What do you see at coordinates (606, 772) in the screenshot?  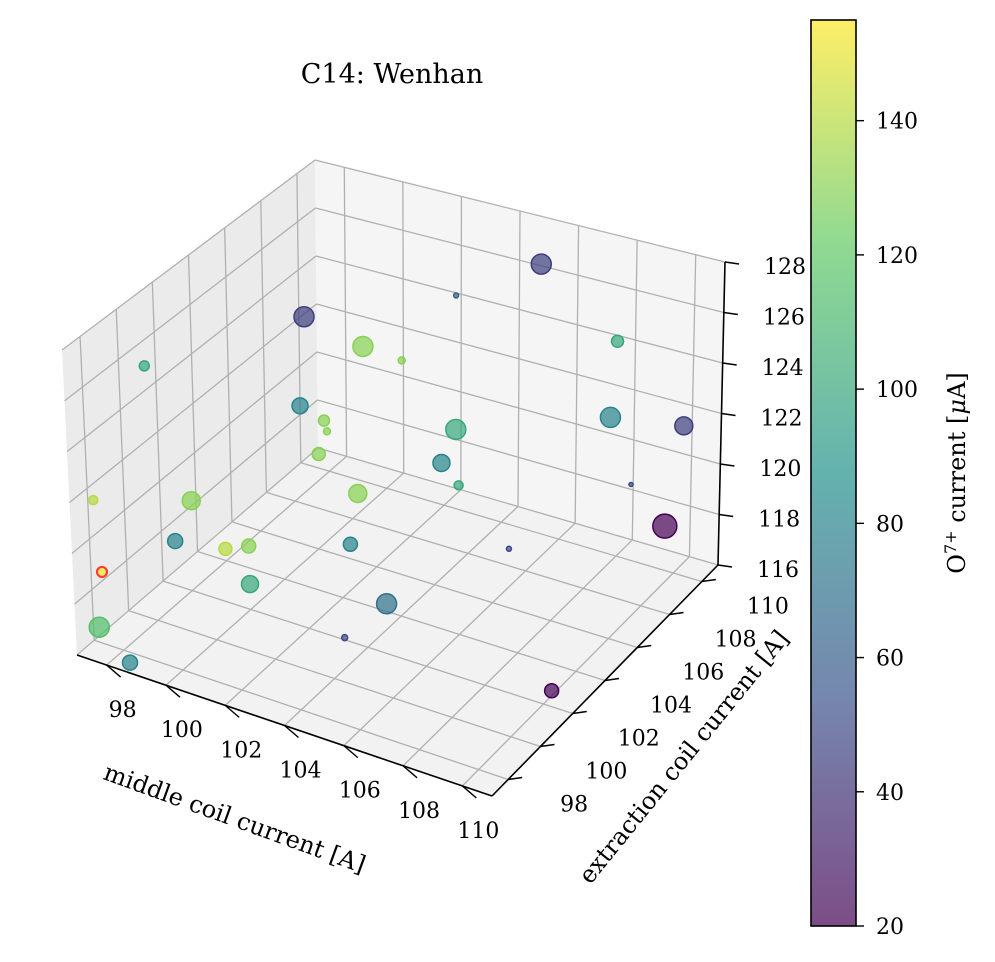 I see `y-tick-label-1: 100` at bounding box center [606, 772].